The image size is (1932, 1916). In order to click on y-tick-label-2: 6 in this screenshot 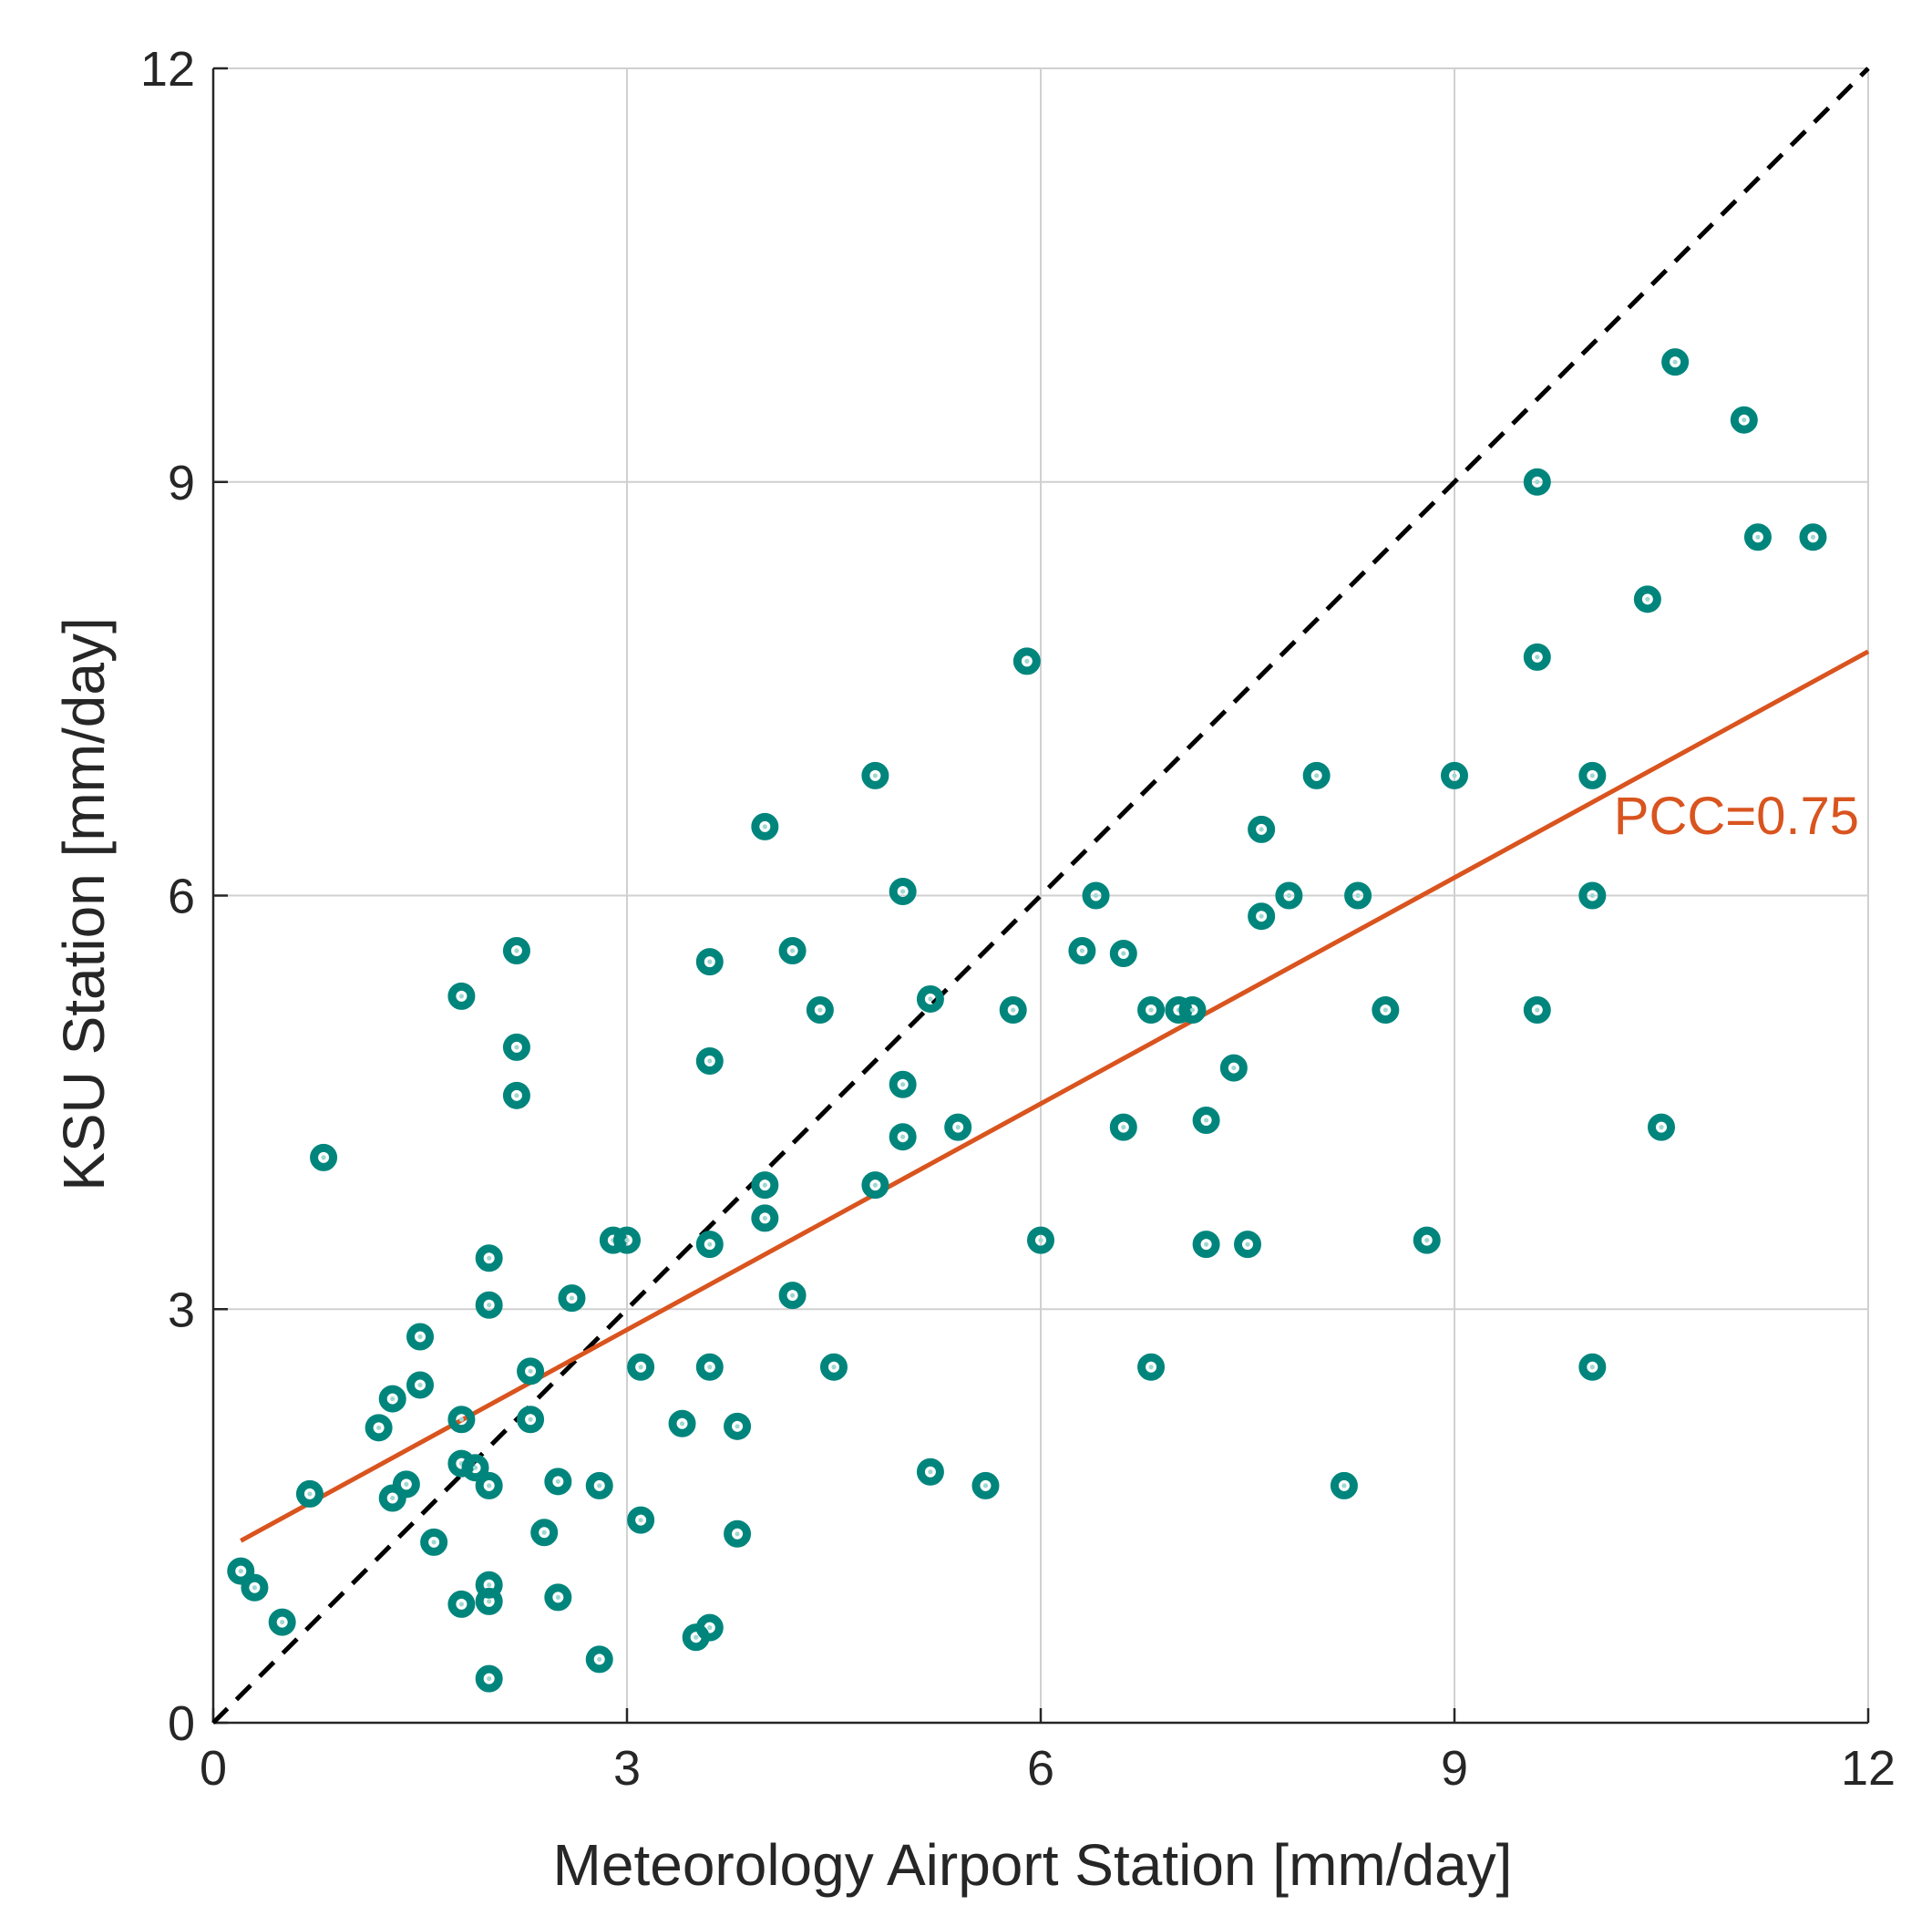, I will do `click(181, 897)`.